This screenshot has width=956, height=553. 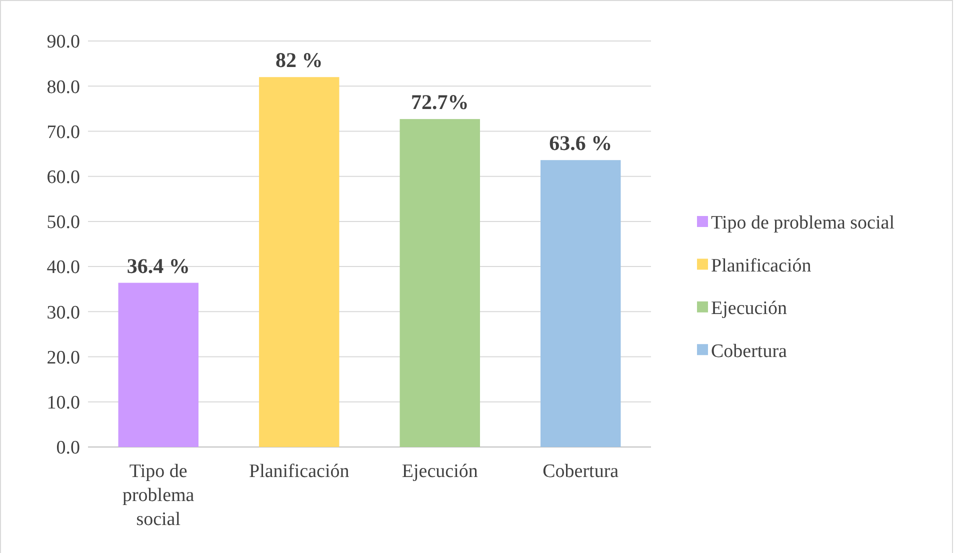 What do you see at coordinates (63, 42) in the screenshot?
I see `y-tick-label: 90.0` at bounding box center [63, 42].